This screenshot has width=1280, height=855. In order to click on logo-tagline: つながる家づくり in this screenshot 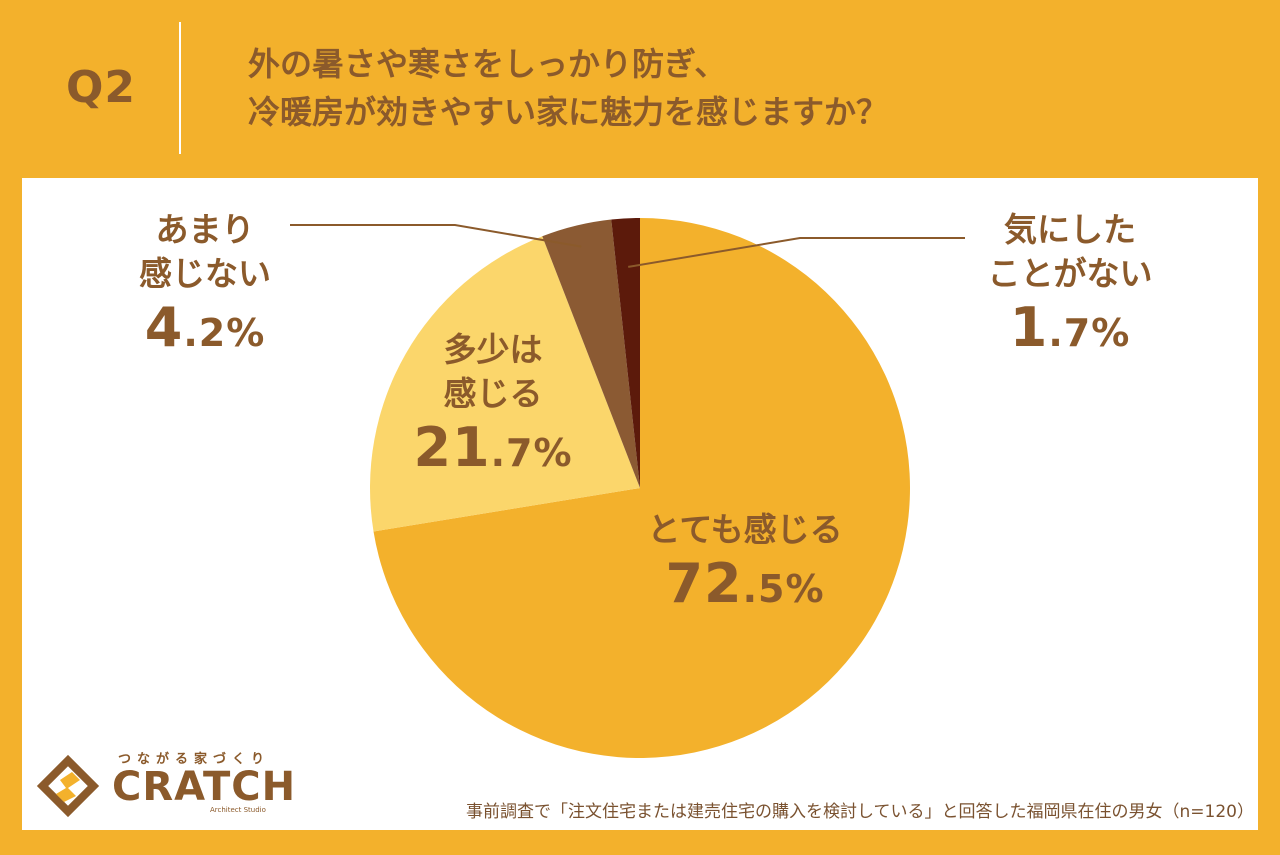, I will do `click(194, 759)`.